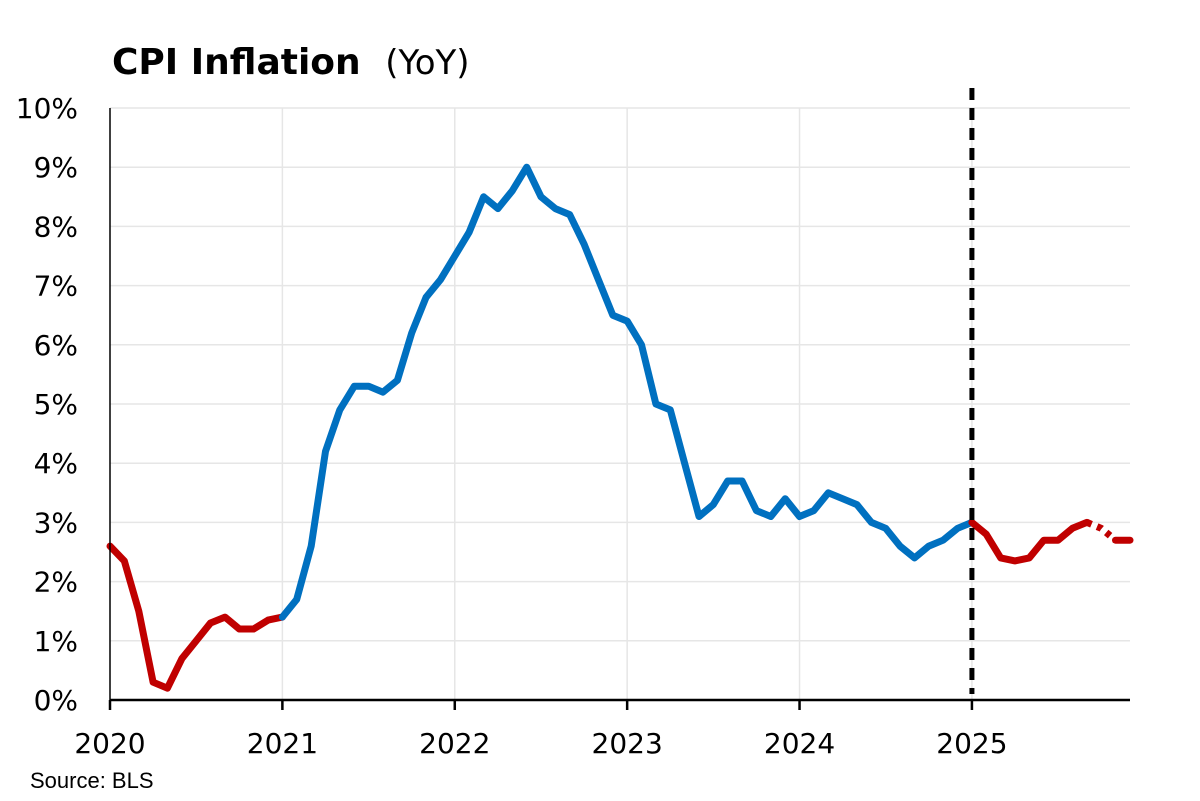 The width and height of the screenshot is (1200, 801). I want to click on y-tick-label: 7%, so click(56, 286).